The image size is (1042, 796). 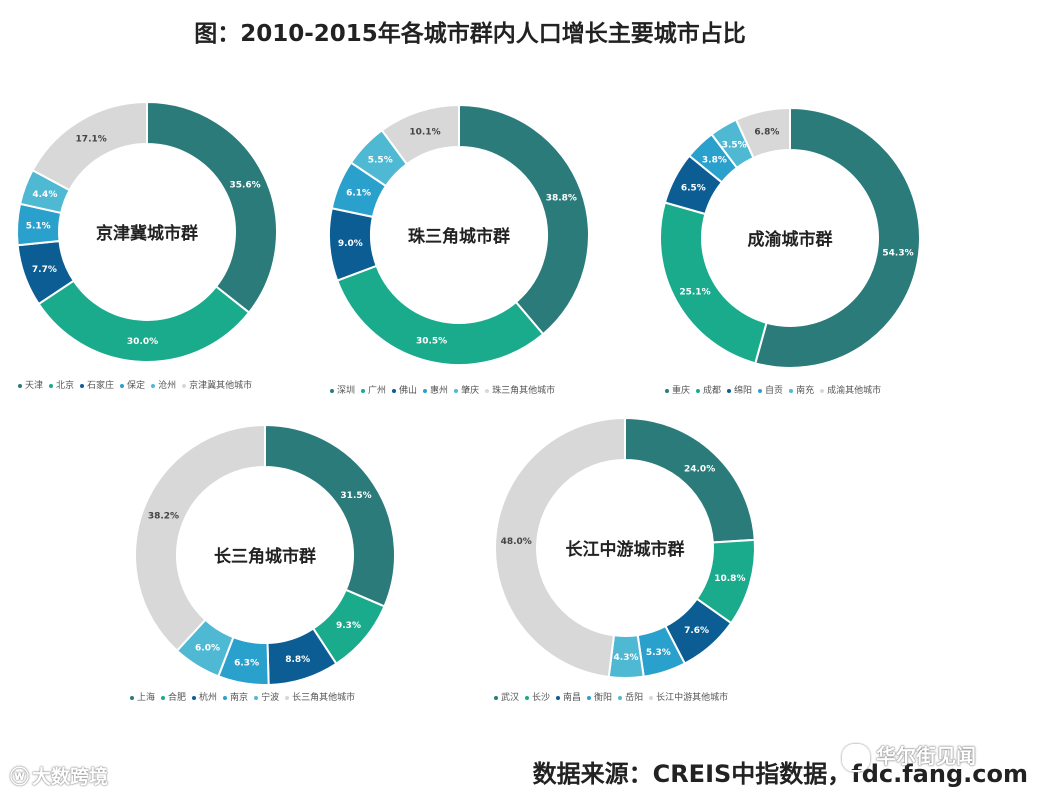 What do you see at coordinates (805, 391) in the screenshot?
I see `legend-label: 南充` at bounding box center [805, 391].